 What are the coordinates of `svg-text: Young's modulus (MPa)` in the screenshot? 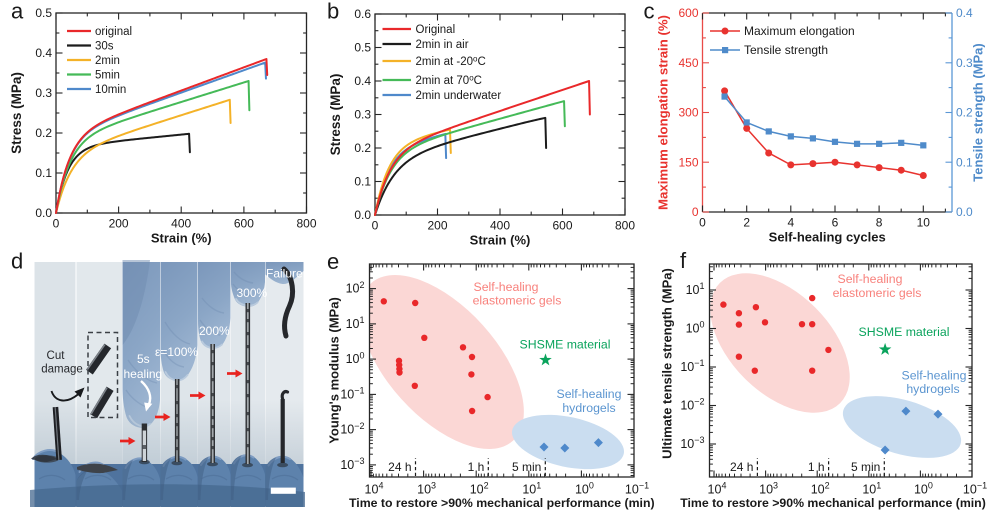 It's located at (334, 370).